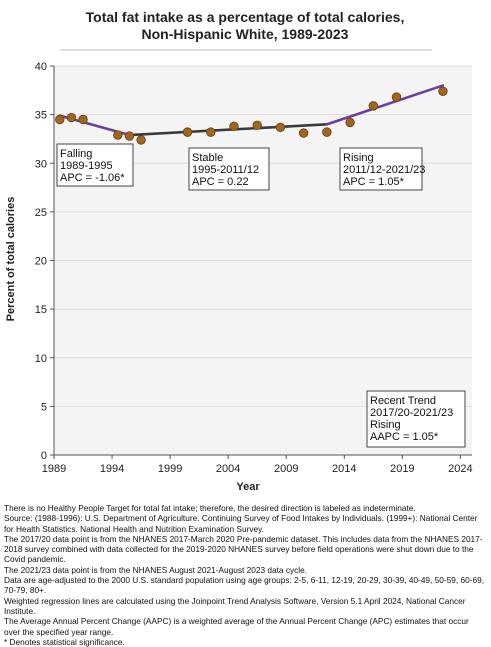 The height and width of the screenshot is (647, 491). Describe the element at coordinates (41, 213) in the screenshot. I see `y-tick-label: 25` at that location.